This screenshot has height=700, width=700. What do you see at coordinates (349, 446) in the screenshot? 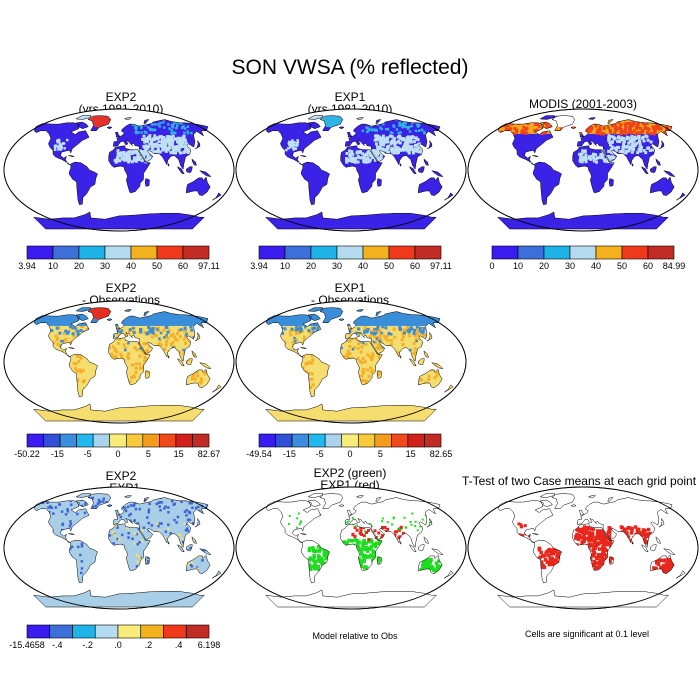
I see `colorbar-4: -49.54 -15 -5 0 5 15 82.65` at bounding box center [349, 446].